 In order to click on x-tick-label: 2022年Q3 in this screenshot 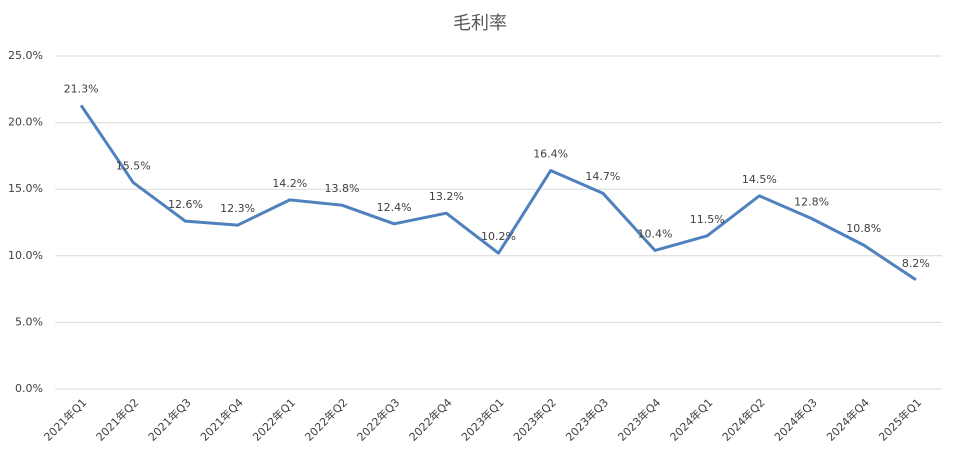, I will do `click(378, 419)`.